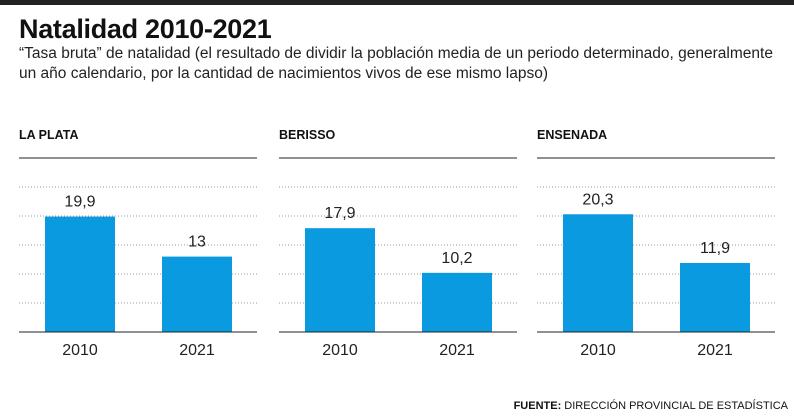  Describe the element at coordinates (572, 135) in the screenshot. I see `panel-title: ENSENADA` at that location.